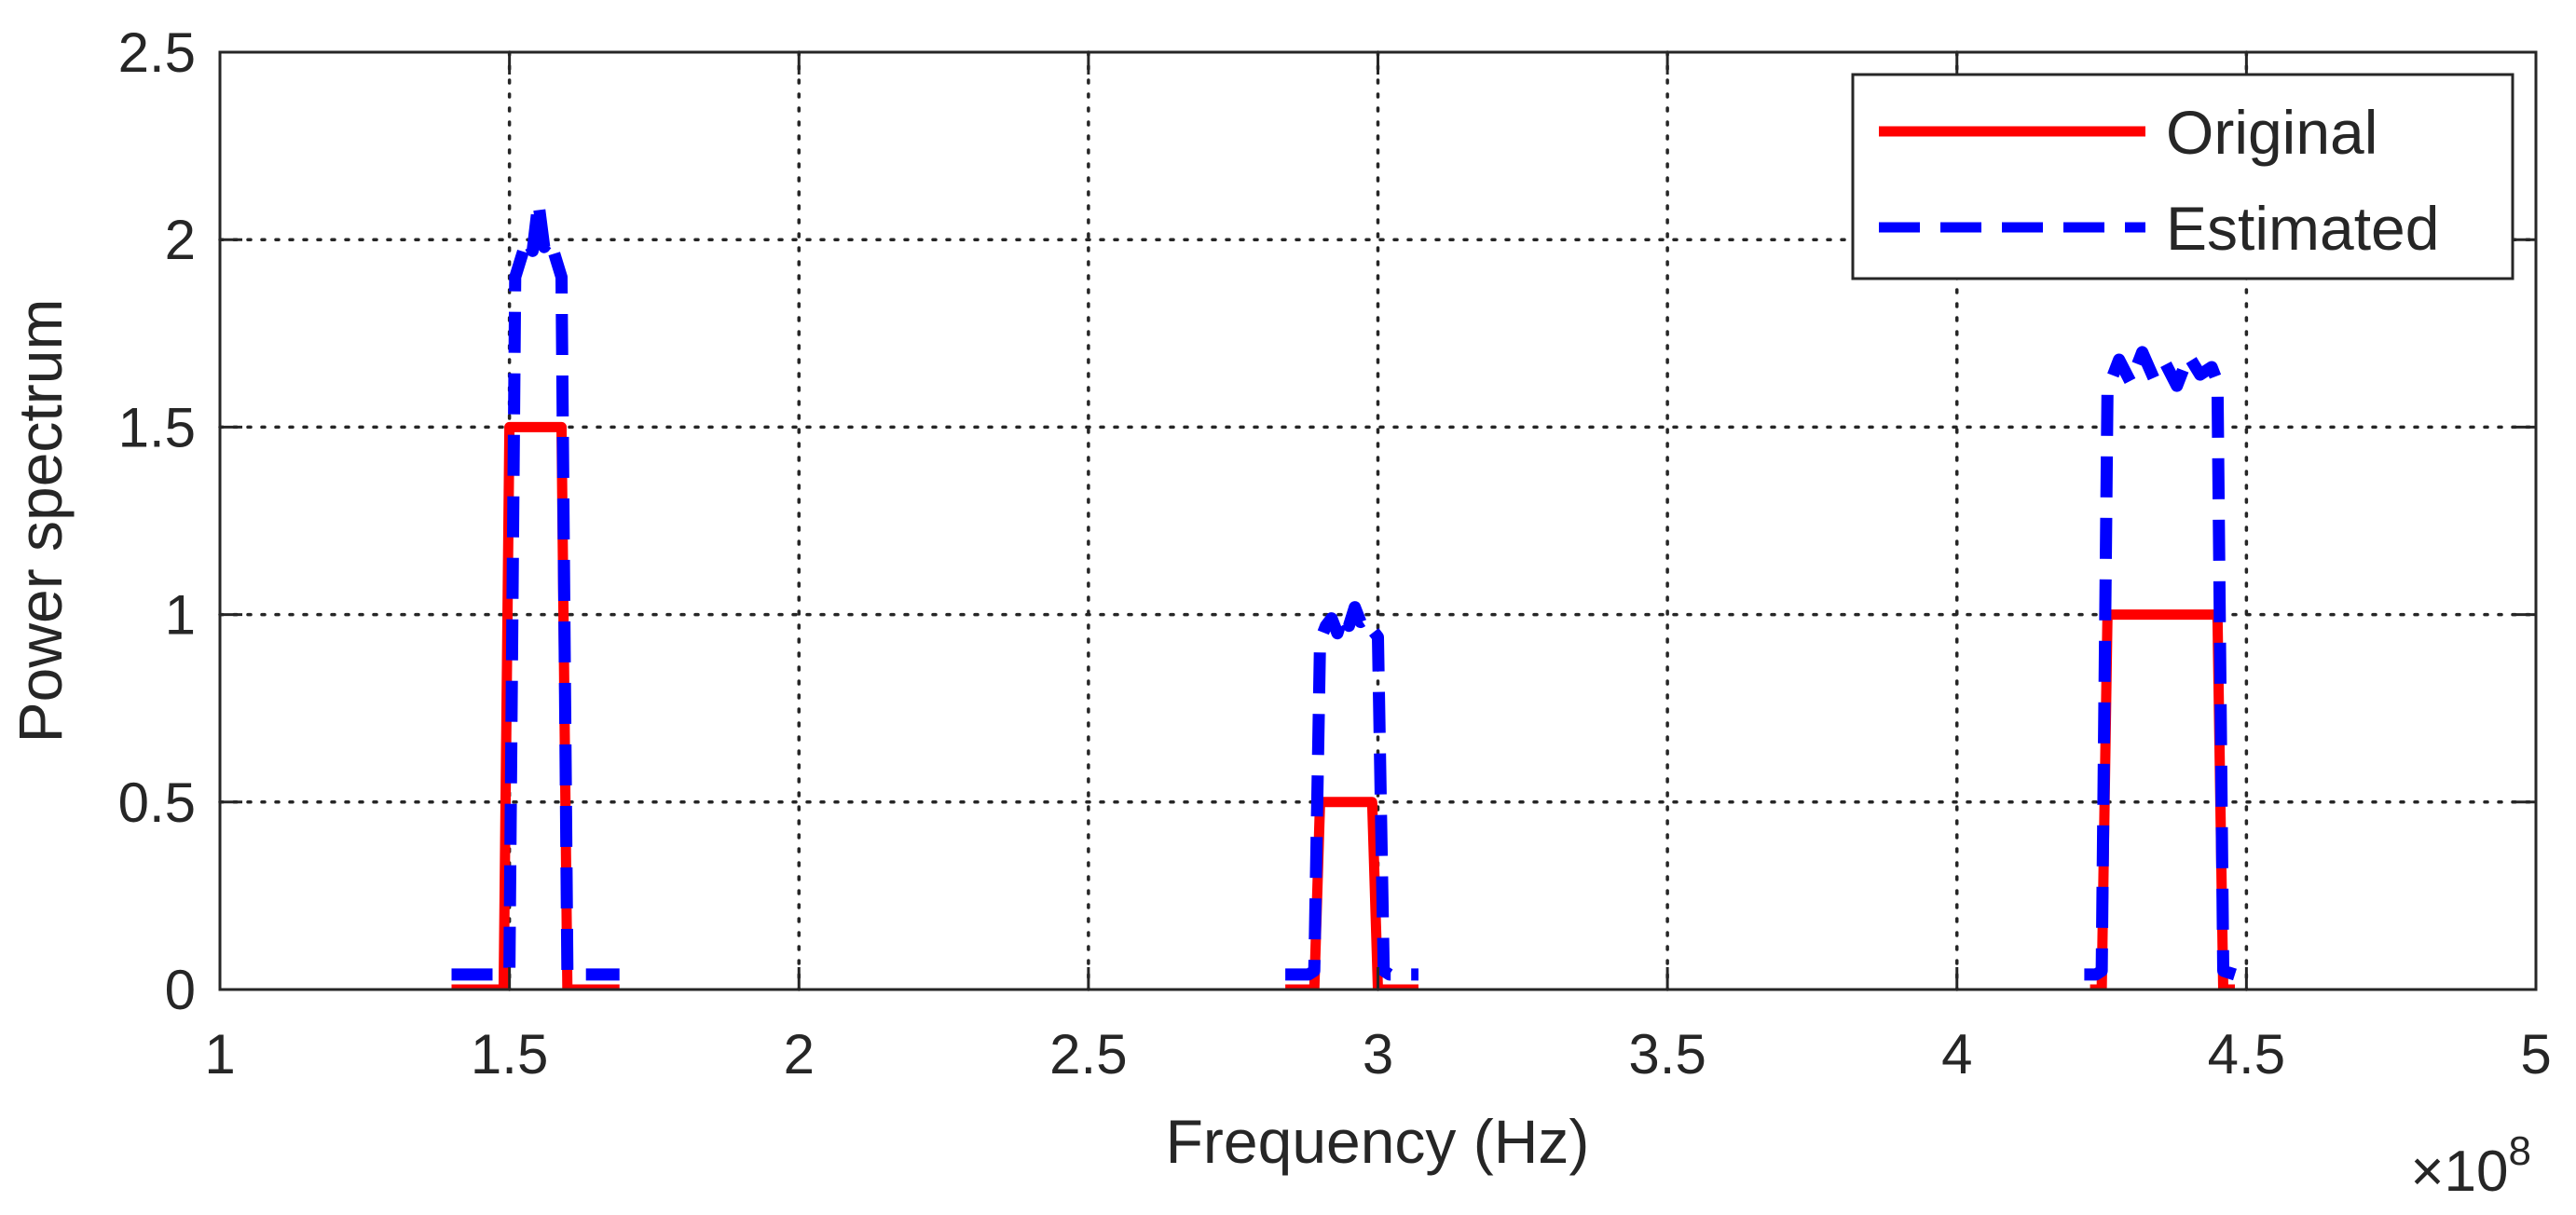 The image size is (2576, 1215). I want to click on x-tick-label: 3, so click(1378, 1054).